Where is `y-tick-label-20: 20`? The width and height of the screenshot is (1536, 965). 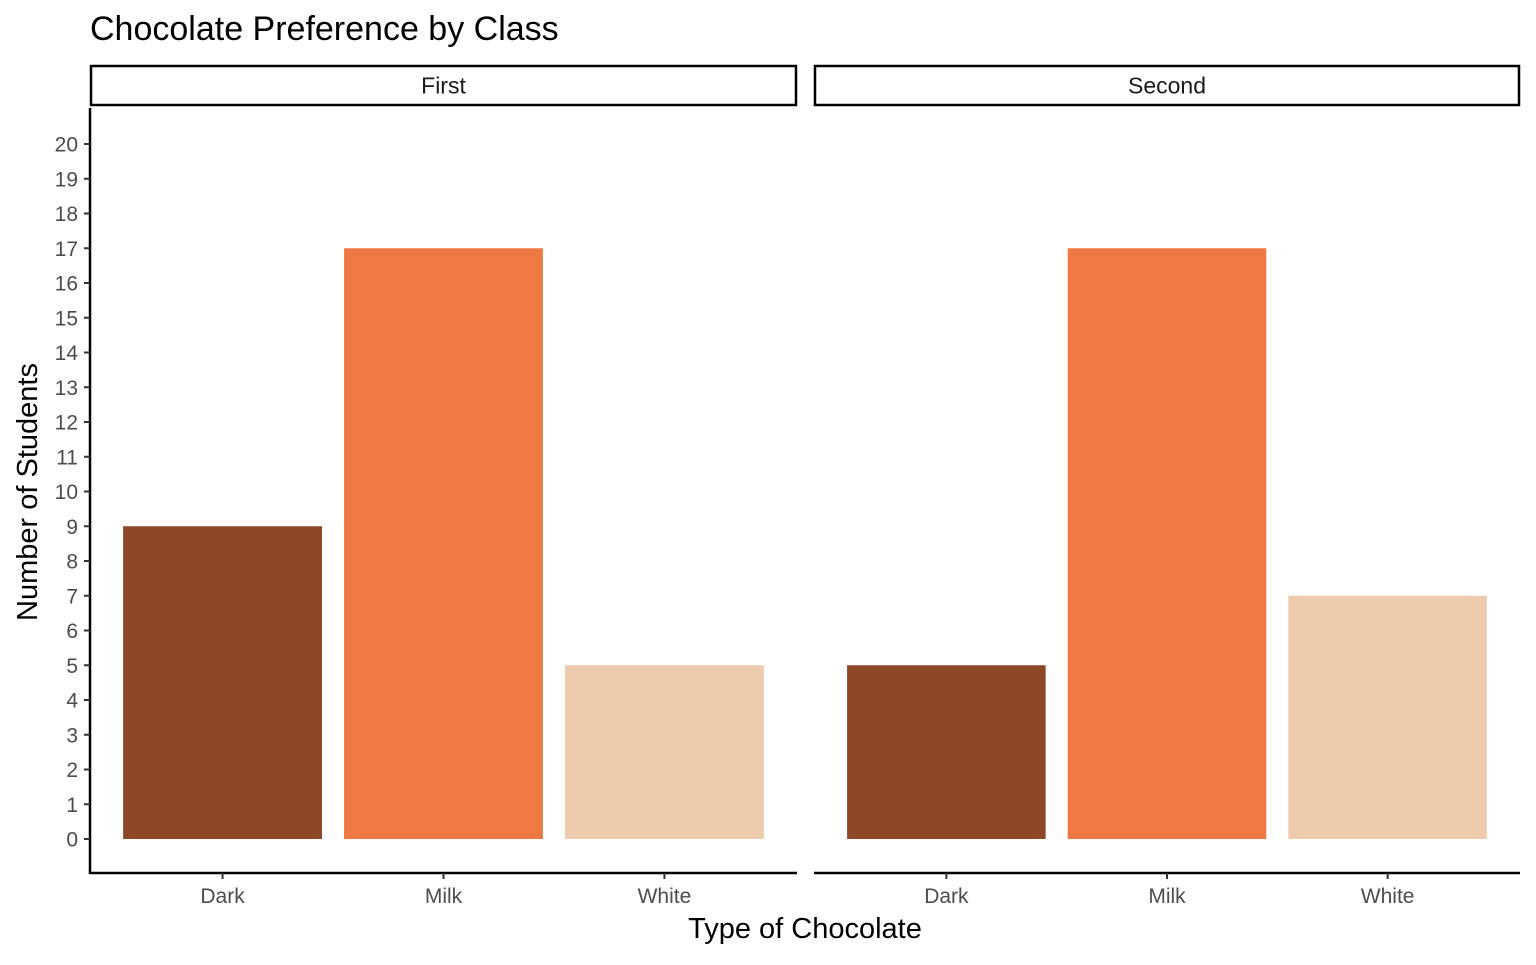 y-tick-label-20: 20 is located at coordinates (66, 145).